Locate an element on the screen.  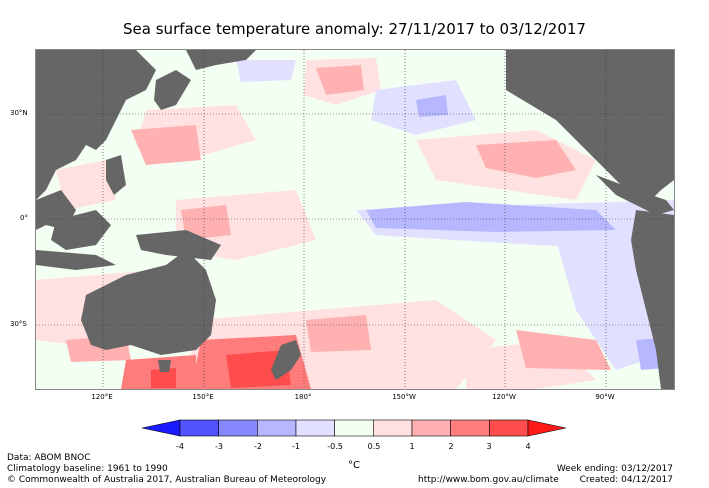
colorbar-label: -4 is located at coordinates (180, 446).